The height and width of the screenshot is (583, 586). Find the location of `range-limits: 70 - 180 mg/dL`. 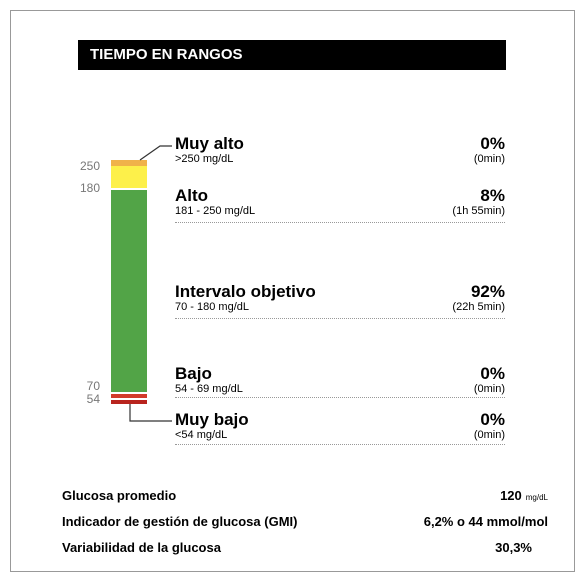

range-limits: 70 - 180 mg/dL is located at coordinates (212, 307).